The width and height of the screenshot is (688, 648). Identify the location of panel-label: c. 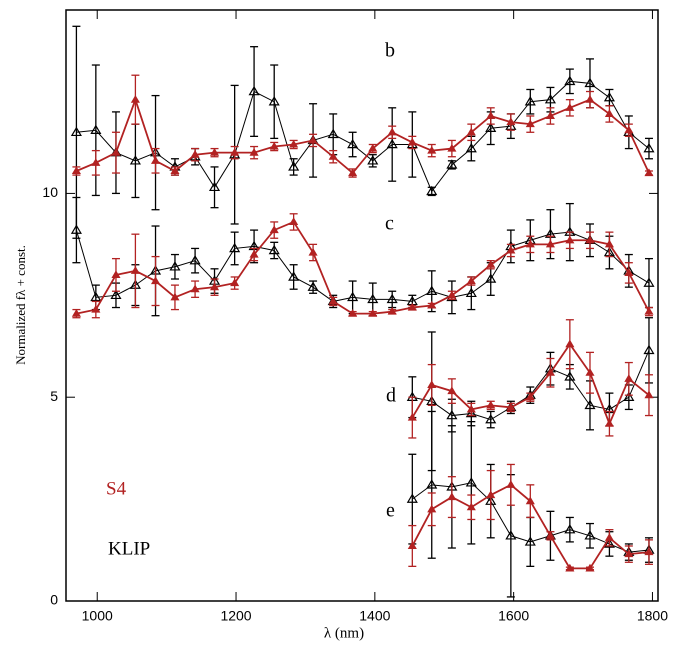
(389, 224).